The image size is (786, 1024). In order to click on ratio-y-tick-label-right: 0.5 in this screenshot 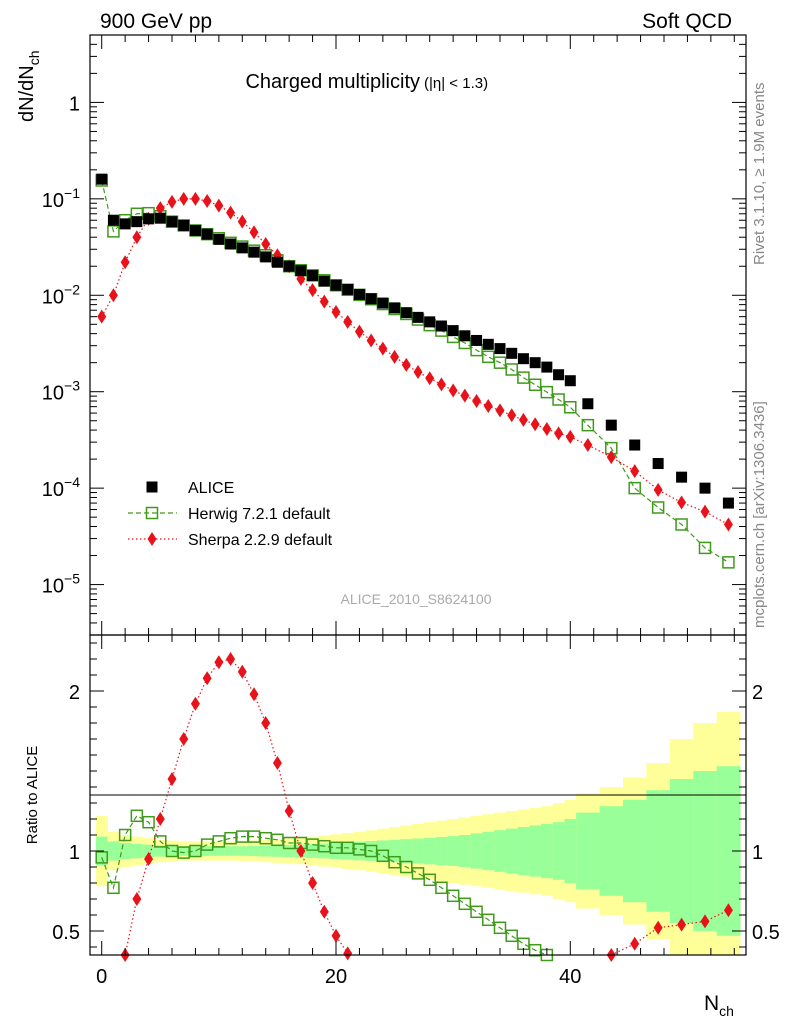, I will do `click(766, 933)`.